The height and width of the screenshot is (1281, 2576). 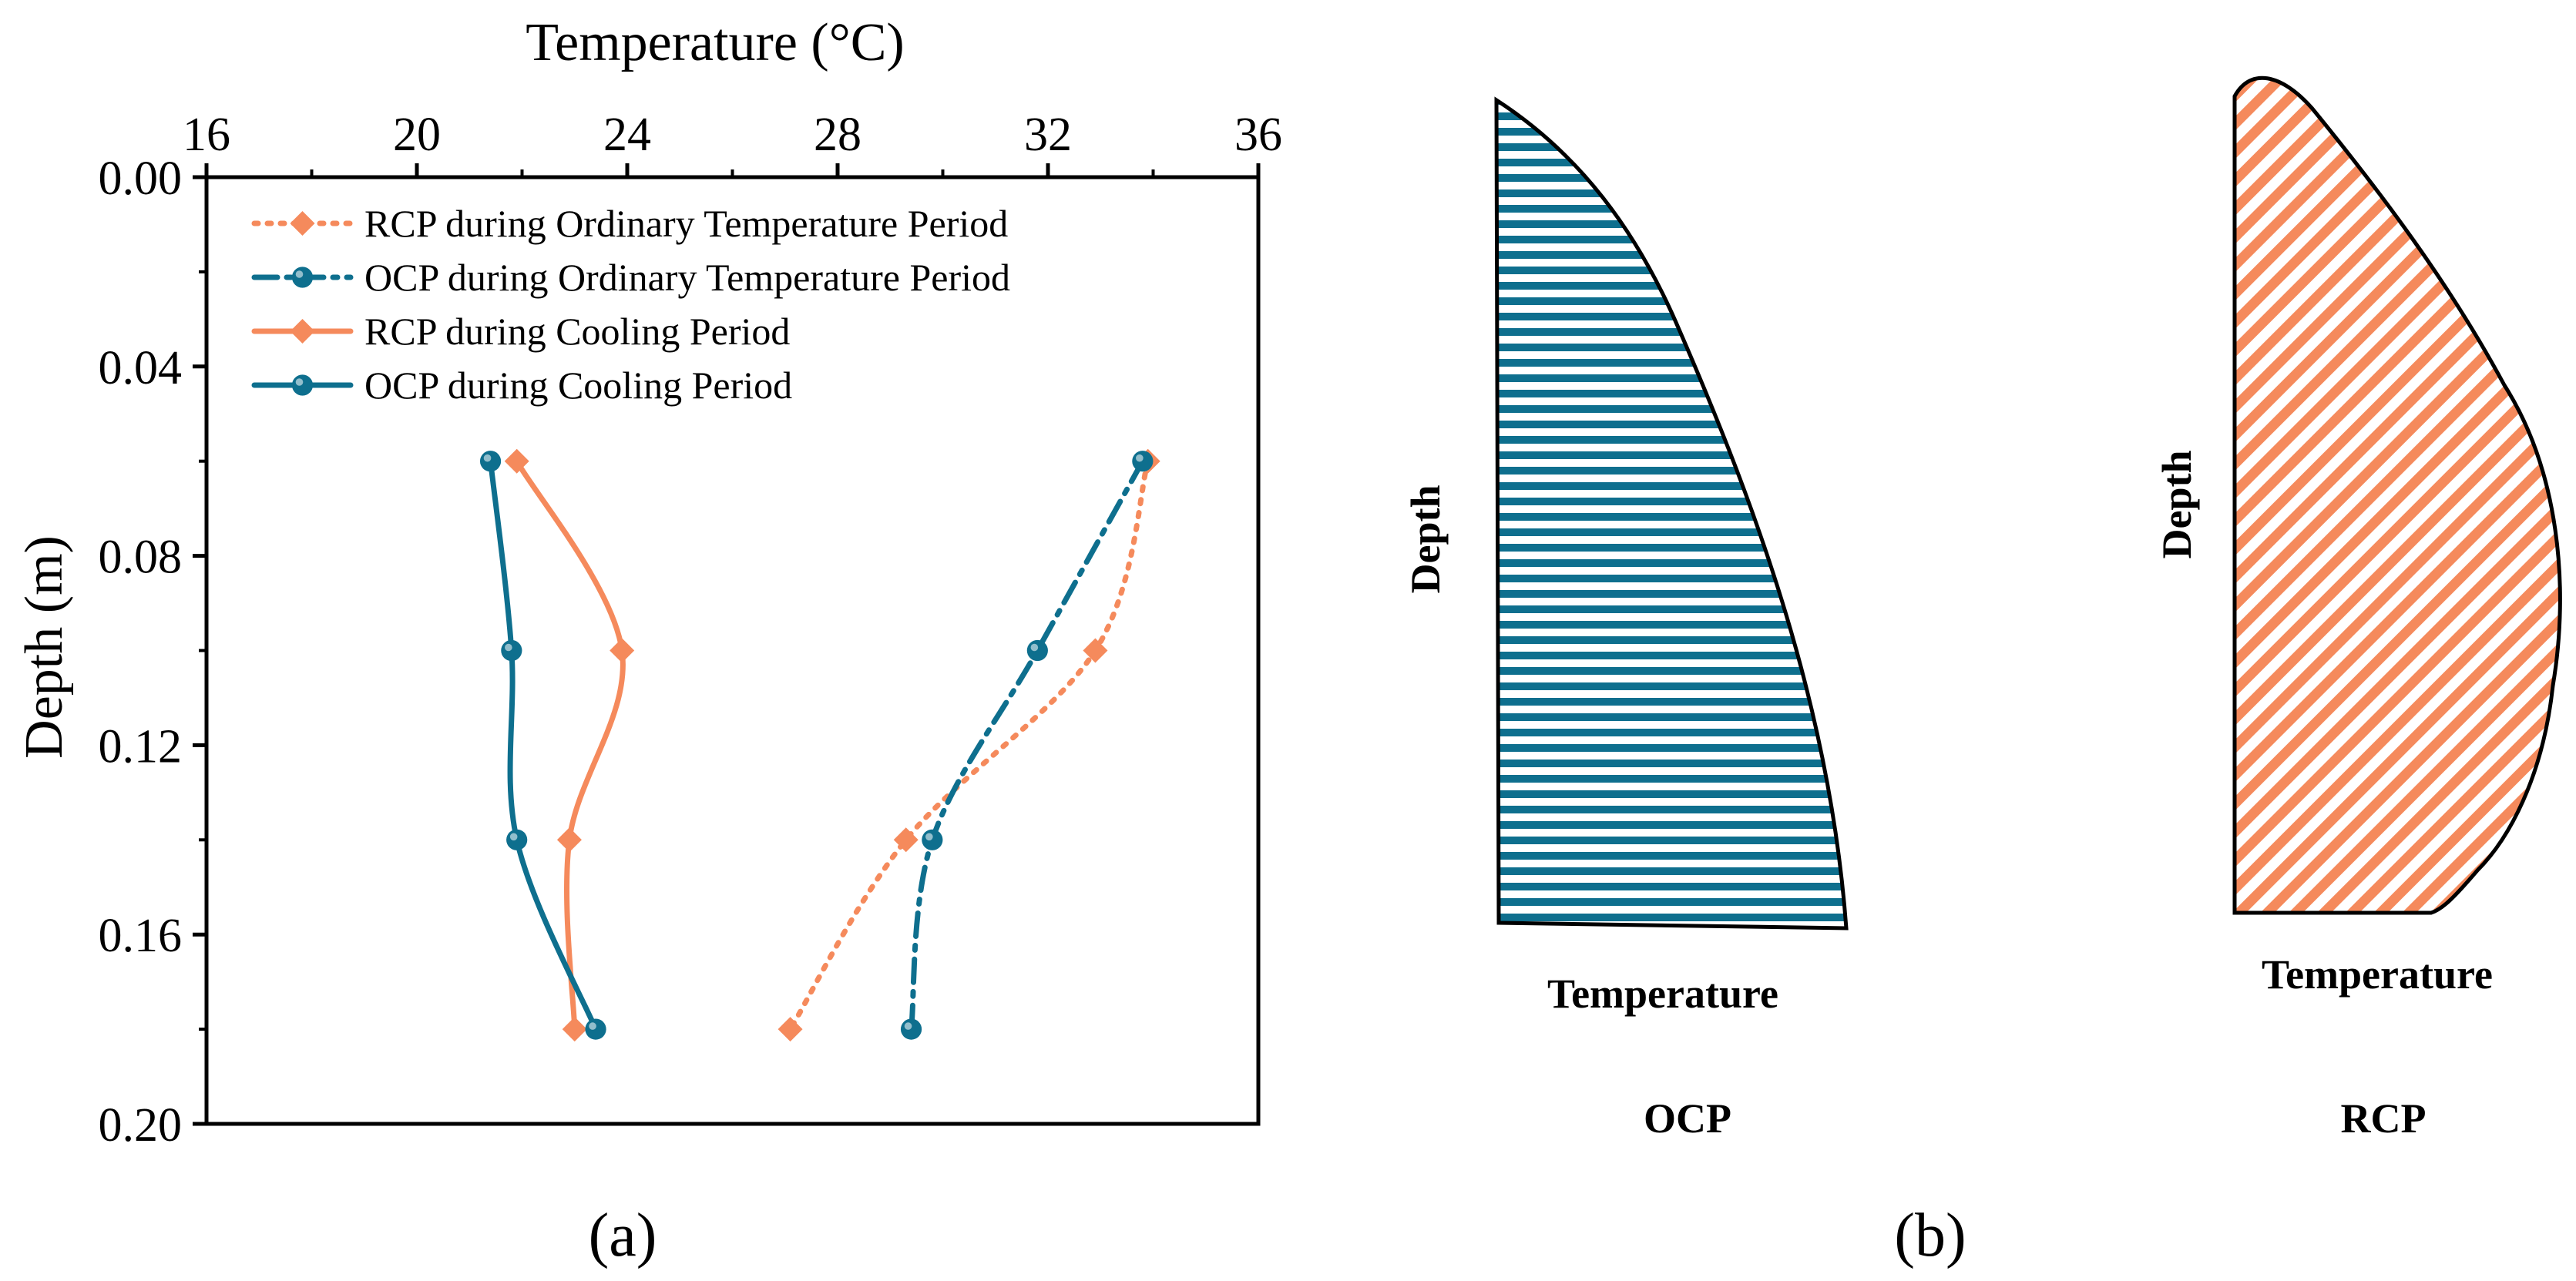 What do you see at coordinates (2384, 1118) in the screenshot?
I see `rcp-caption: RCP` at bounding box center [2384, 1118].